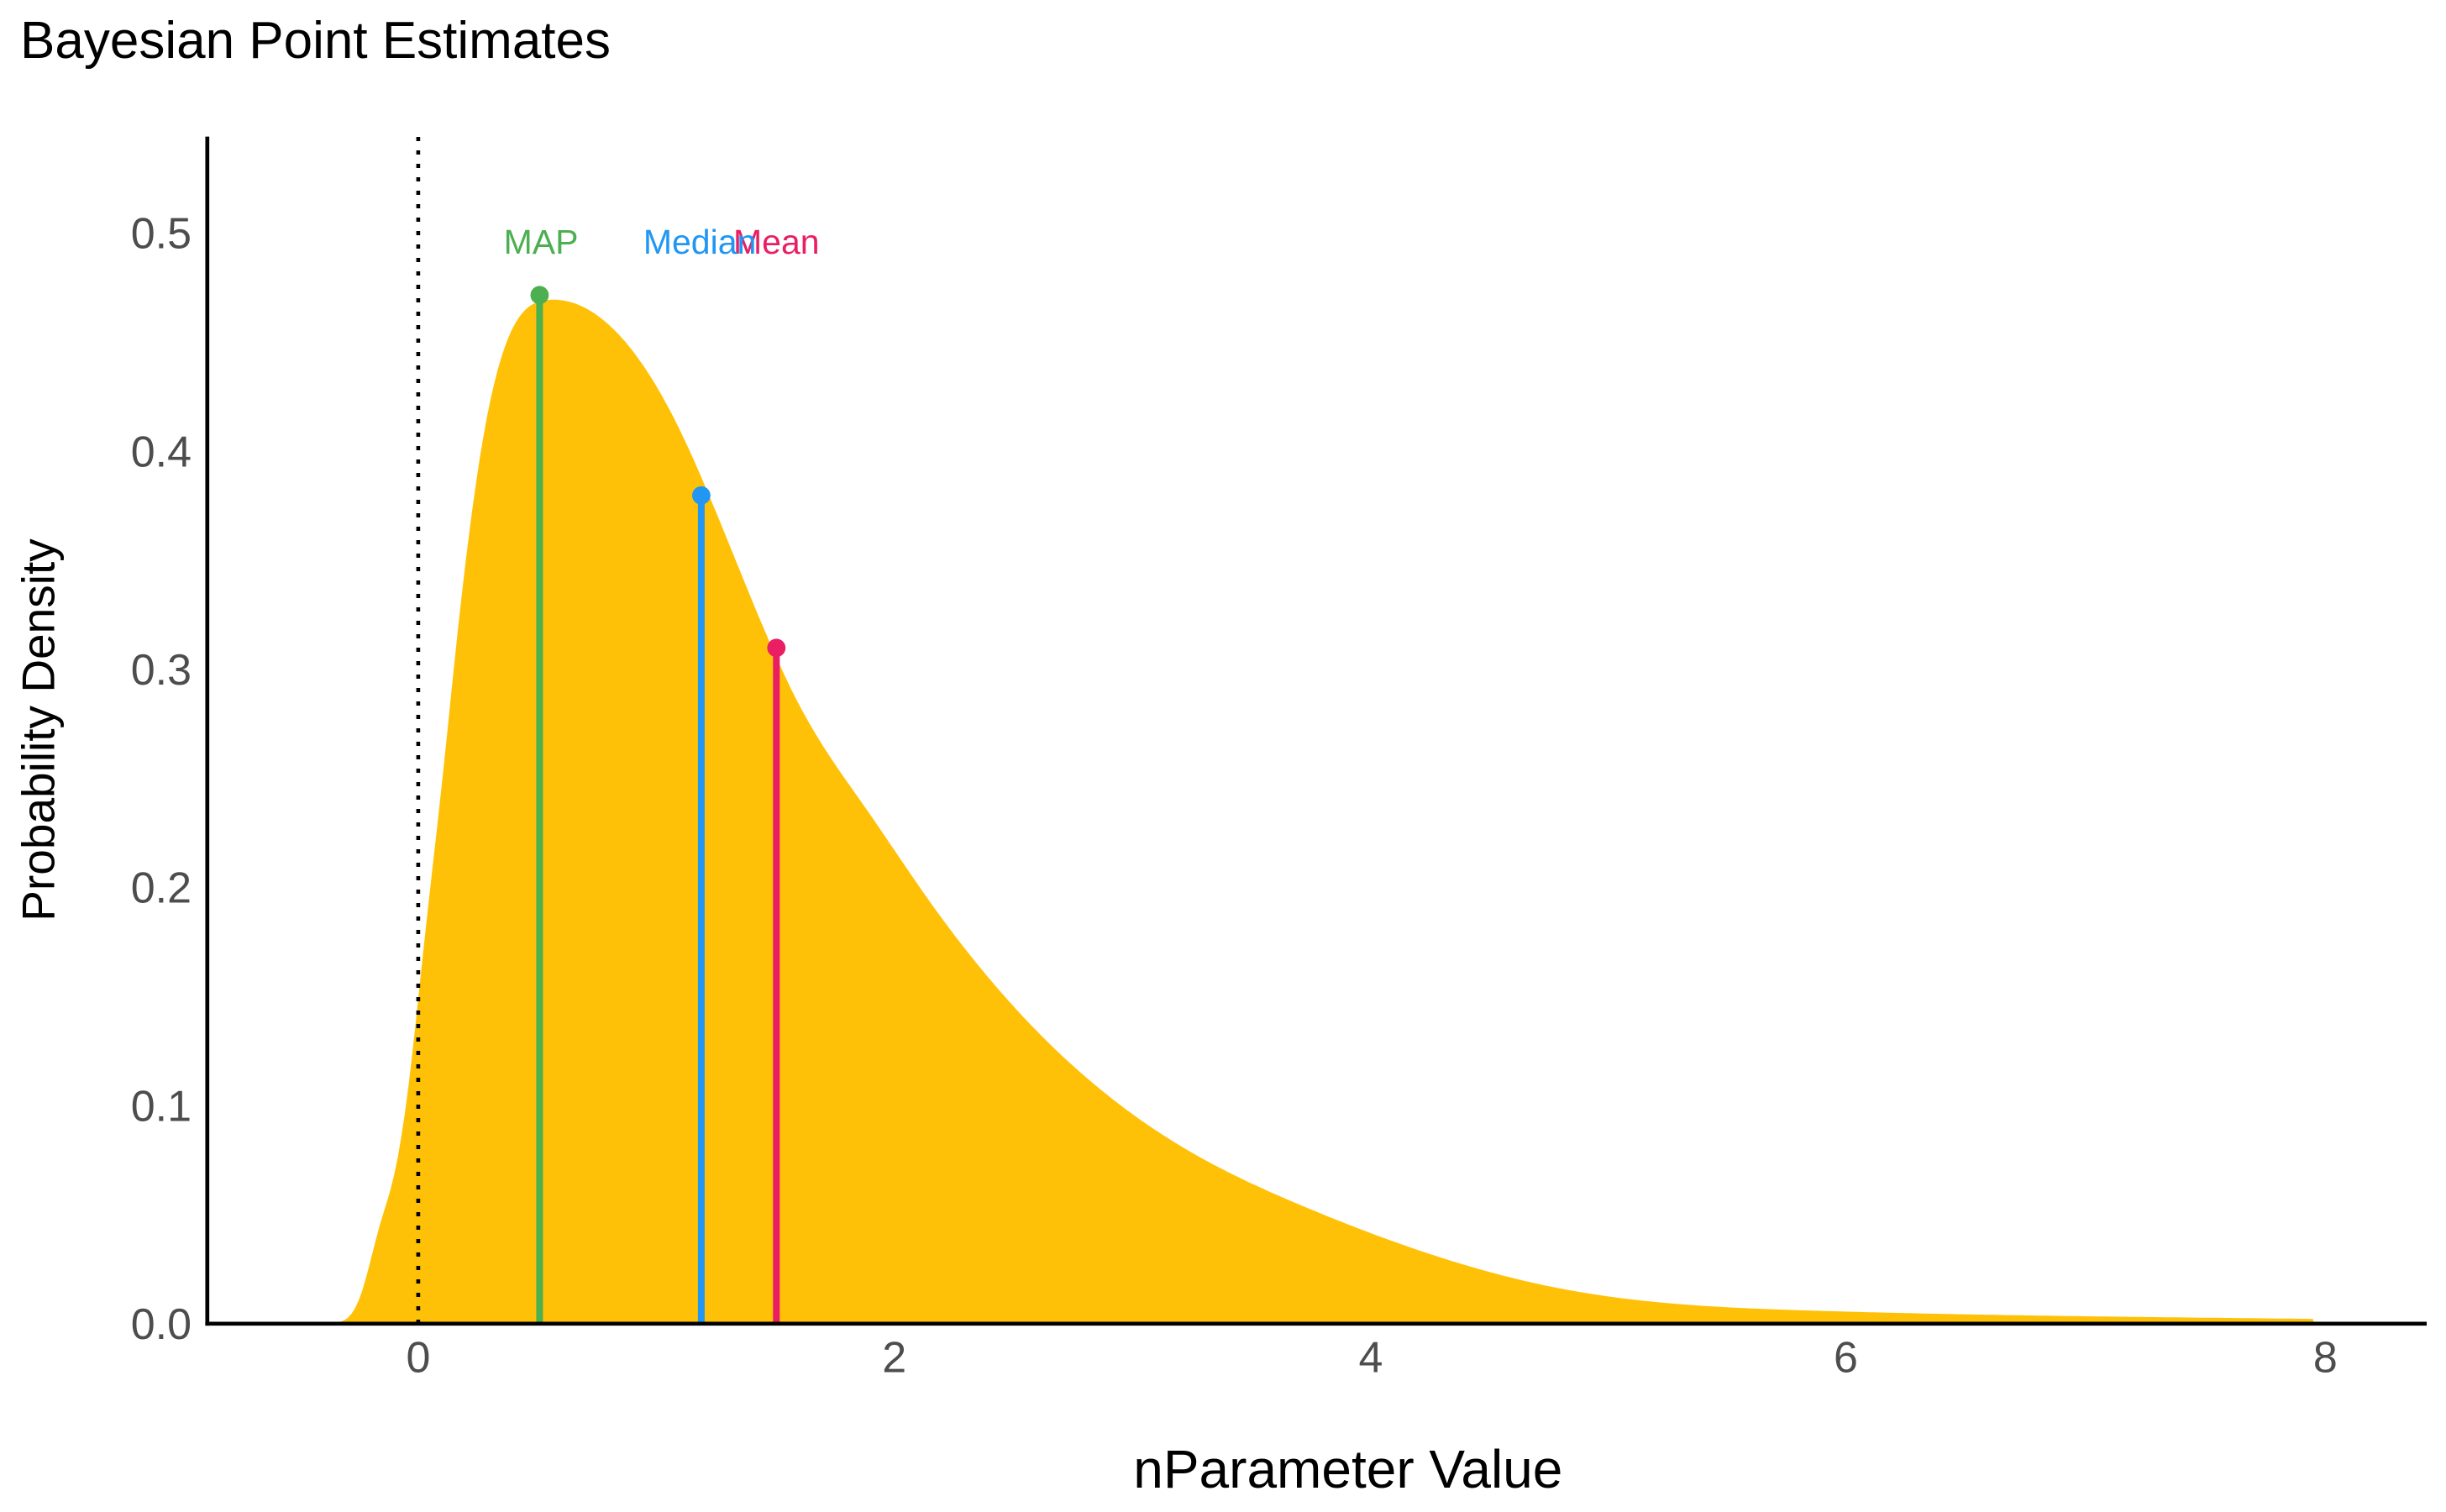  Describe the element at coordinates (1347, 1469) in the screenshot. I see `svg-text: nParameter Value` at that location.